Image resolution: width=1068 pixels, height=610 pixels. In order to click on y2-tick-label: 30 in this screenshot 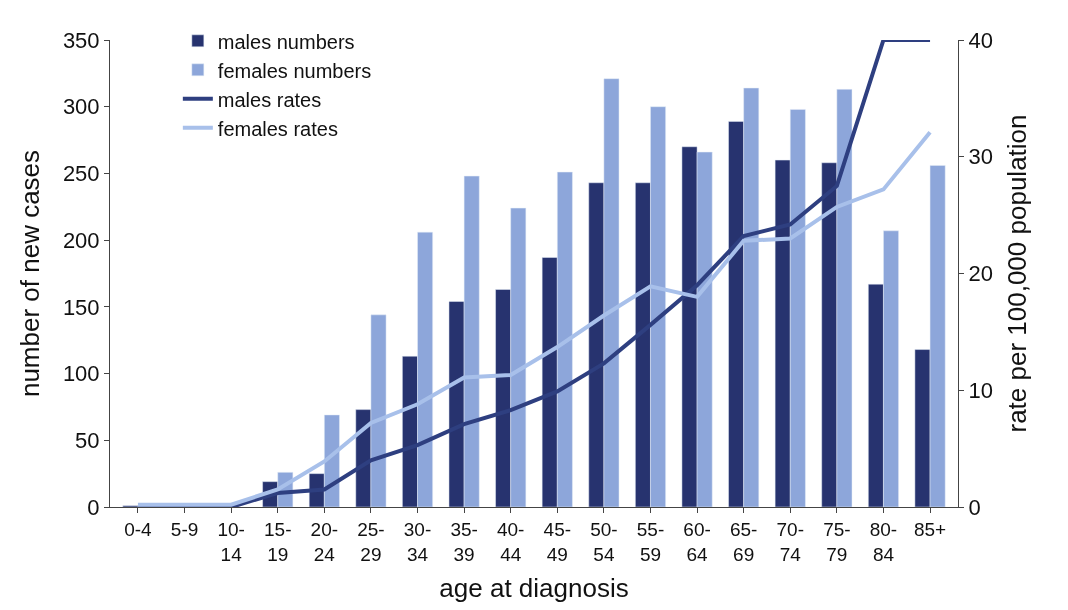, I will do `click(980, 157)`.